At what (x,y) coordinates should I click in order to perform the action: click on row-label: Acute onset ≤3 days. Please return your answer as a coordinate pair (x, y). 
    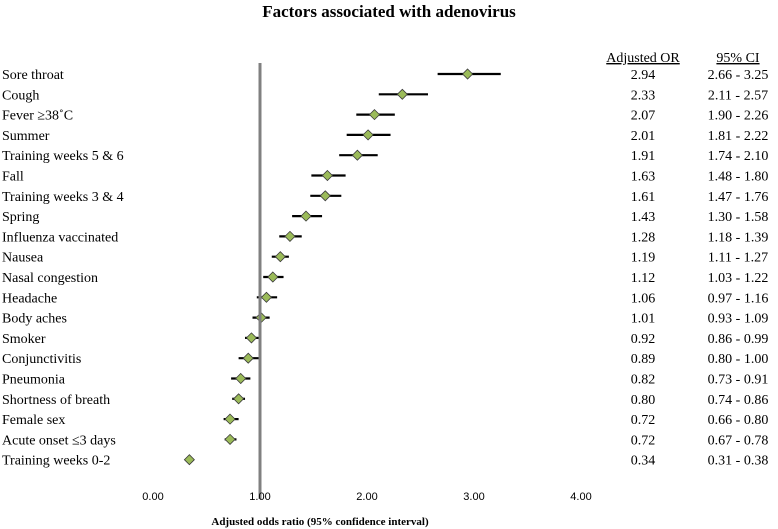
    Looking at the image, I should click on (59, 440).